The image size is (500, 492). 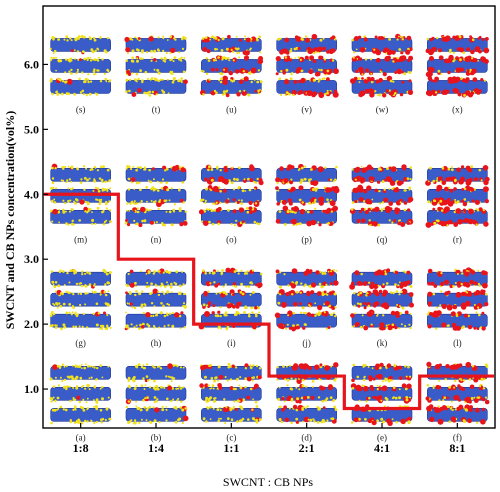 What do you see at coordinates (457, 239) in the screenshot?
I see `panel-label: (r)` at bounding box center [457, 239].